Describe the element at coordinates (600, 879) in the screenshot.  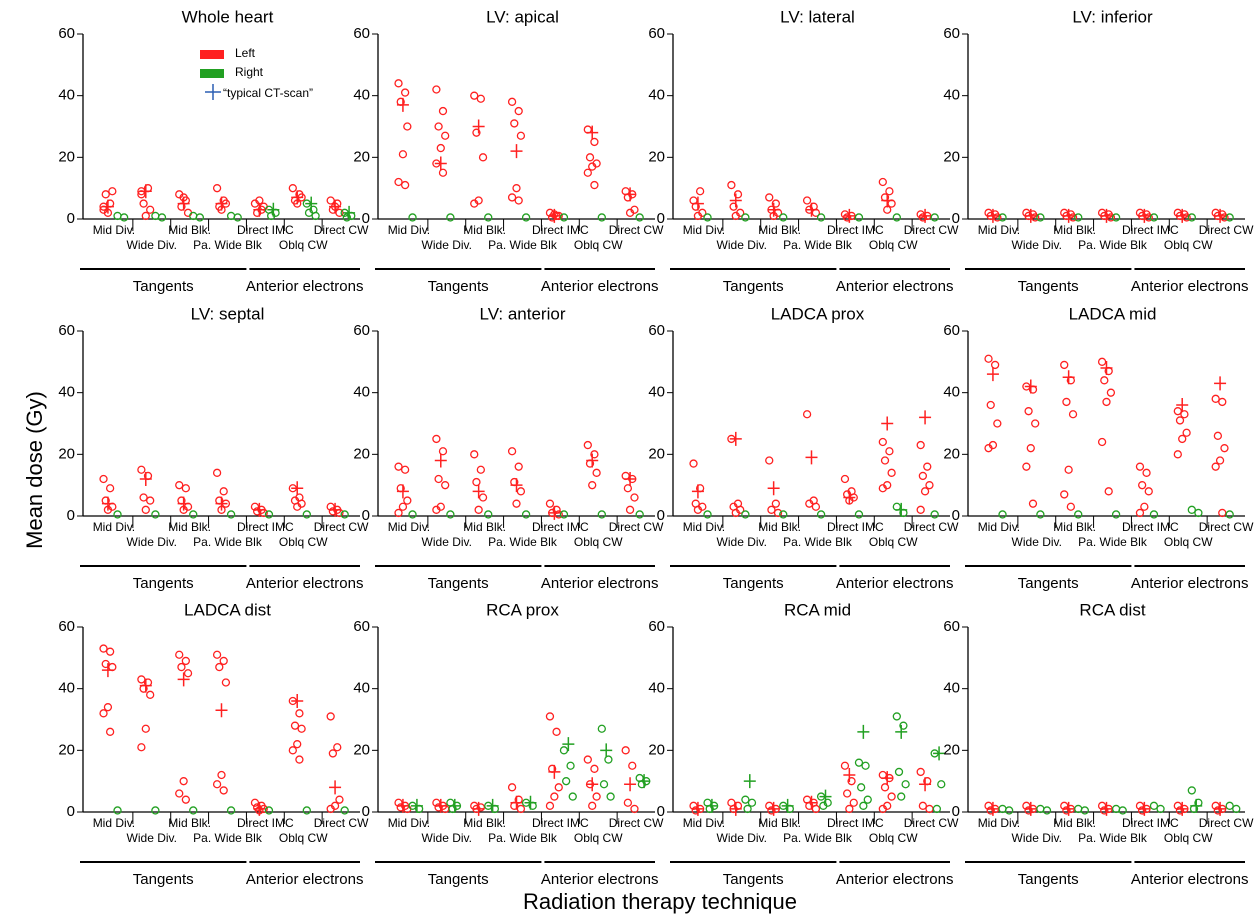
I see `group-label: Anterior electrons` at that location.